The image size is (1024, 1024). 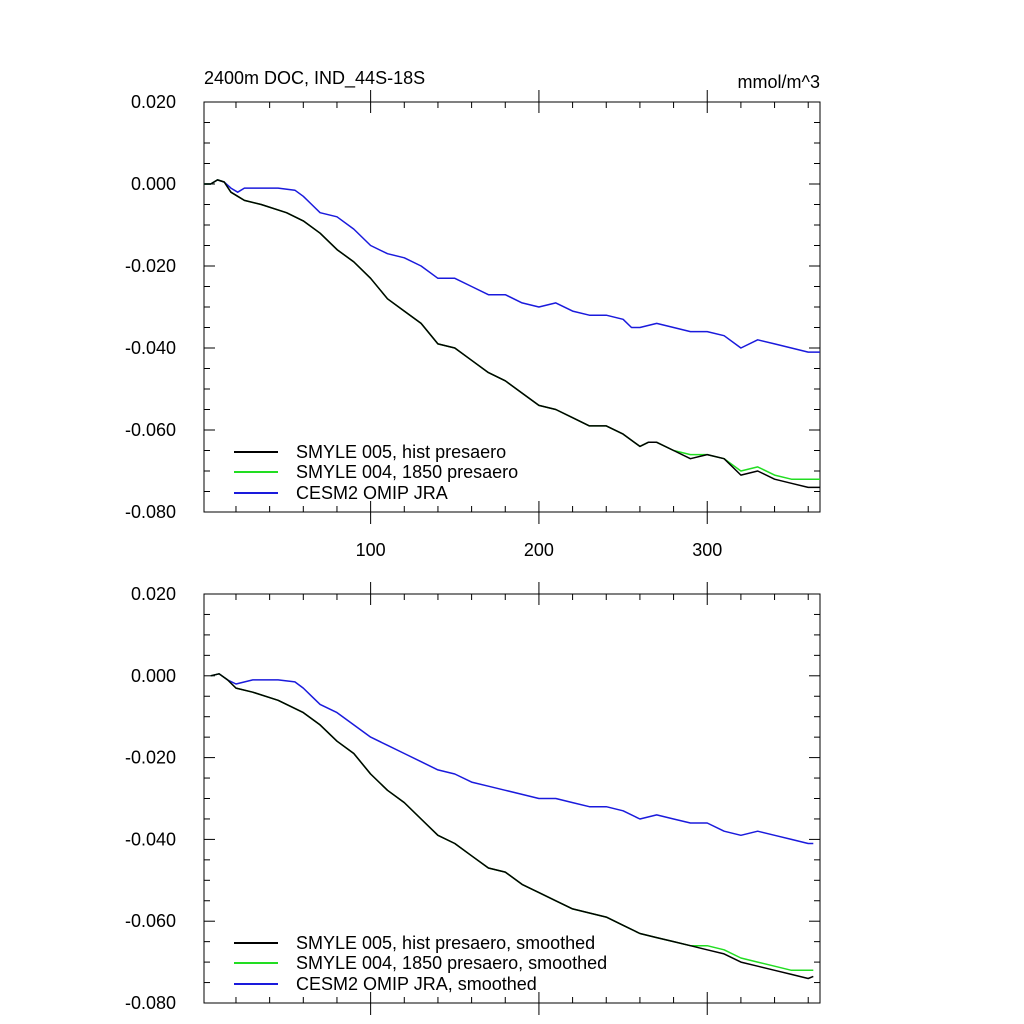 What do you see at coordinates (539, 550) in the screenshot?
I see `x-tick-label: 200` at bounding box center [539, 550].